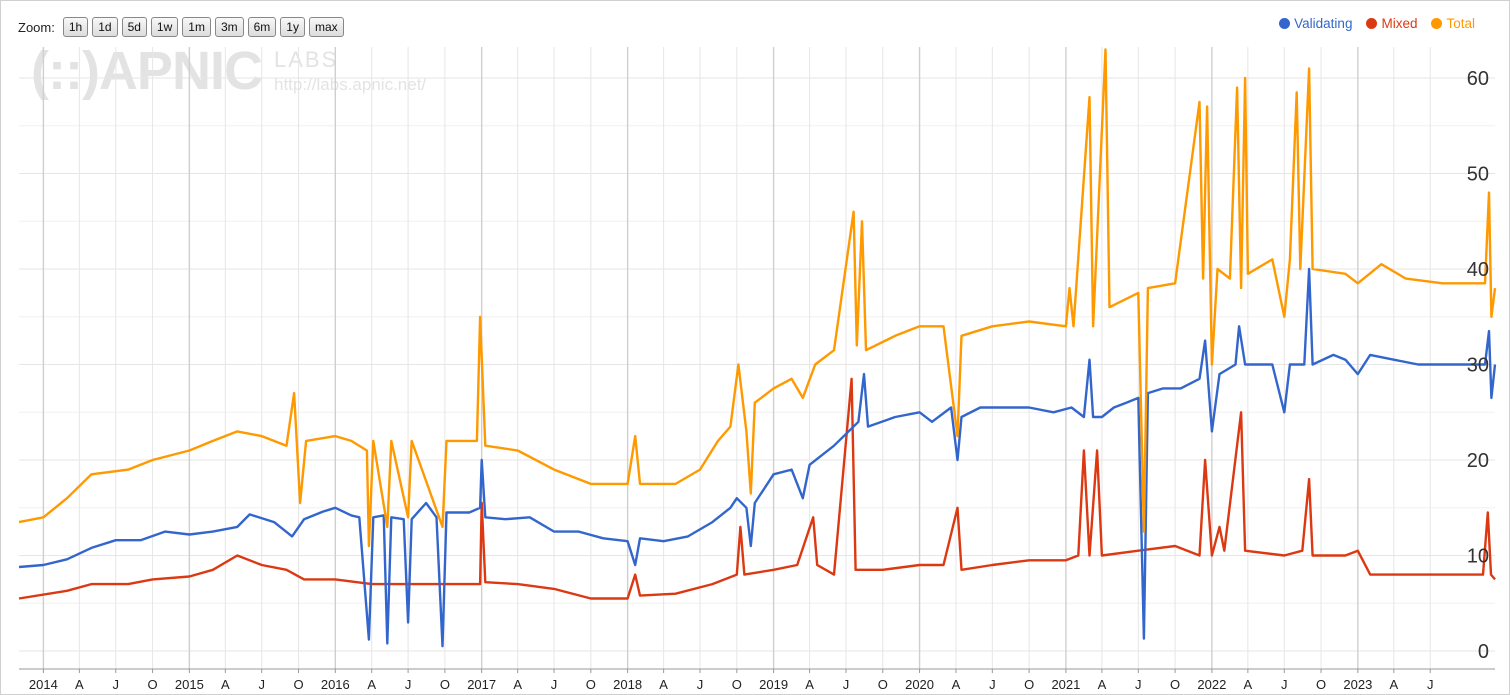  I want to click on zoom-1h-button: 1h, so click(75, 27).